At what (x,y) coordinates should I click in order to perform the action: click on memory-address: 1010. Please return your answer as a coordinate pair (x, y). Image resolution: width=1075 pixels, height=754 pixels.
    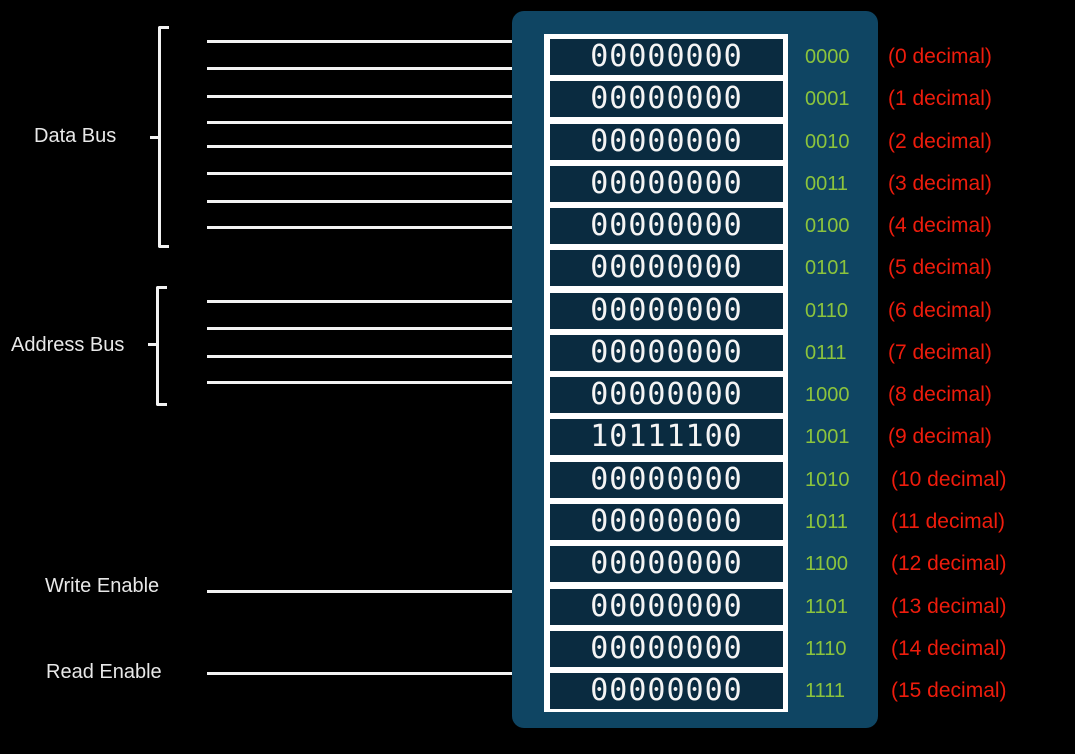
    Looking at the image, I should click on (827, 479).